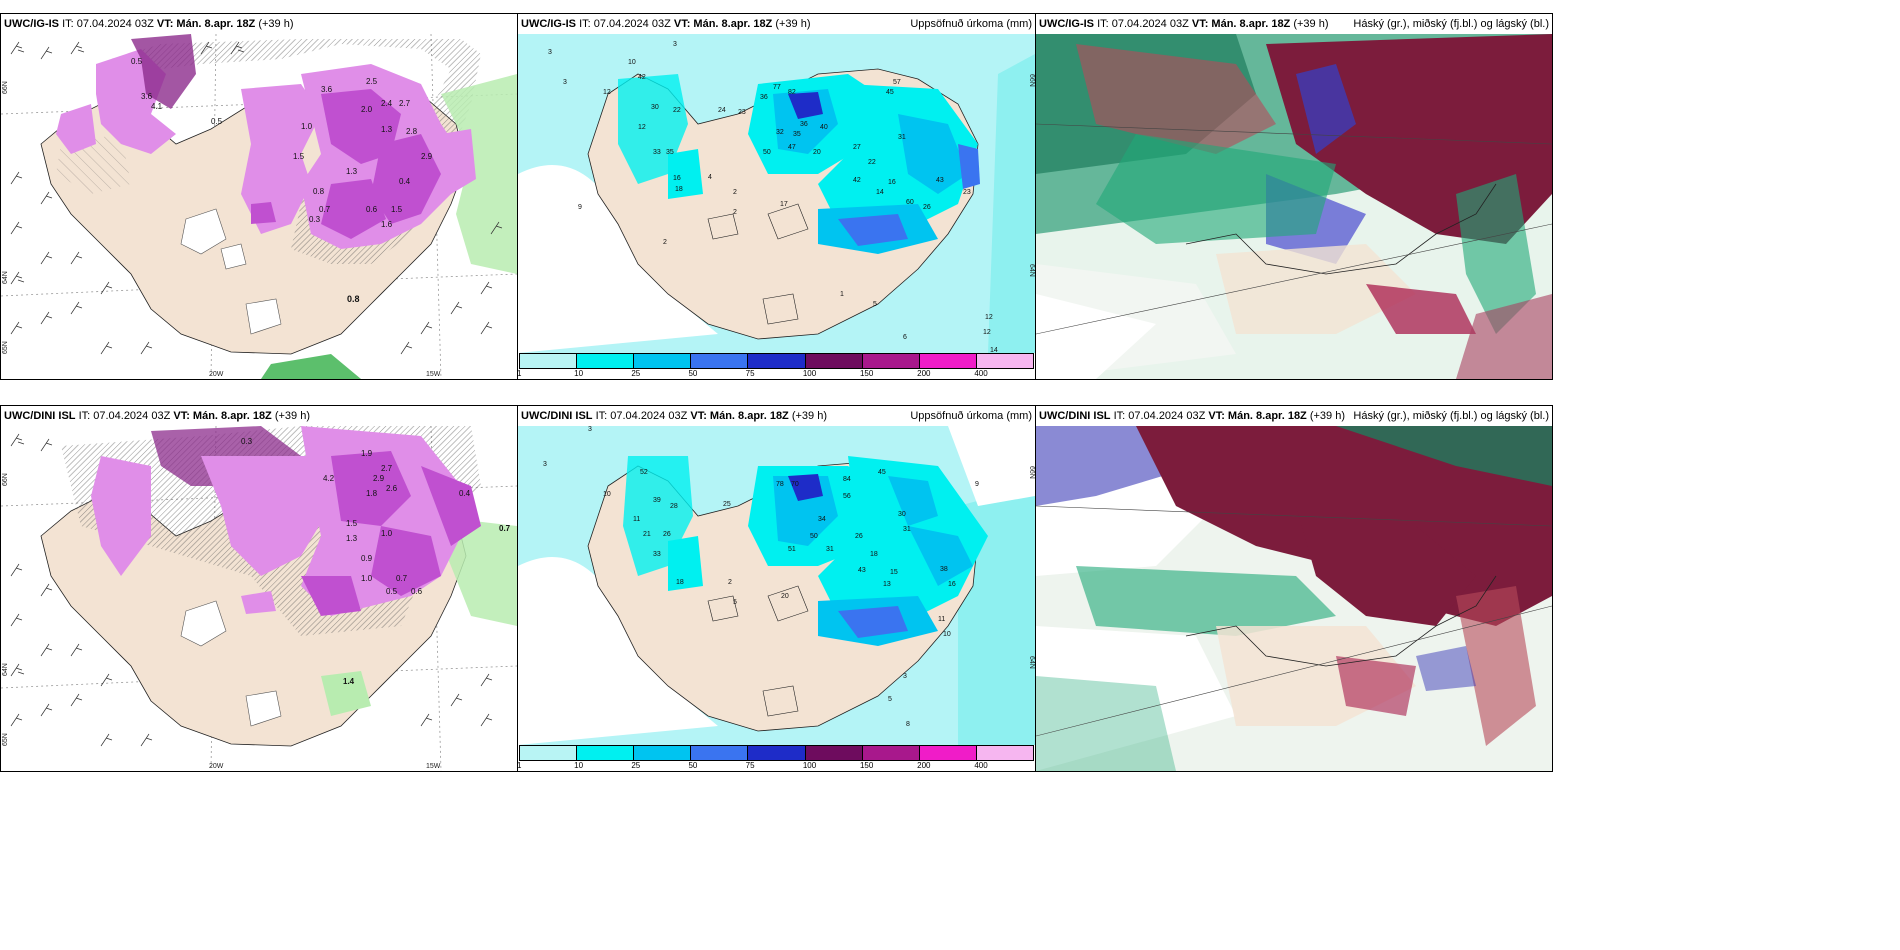 The height and width of the screenshot is (950, 1900). Describe the element at coordinates (325, 209) in the screenshot. I see `value-label: 0.7` at that location.